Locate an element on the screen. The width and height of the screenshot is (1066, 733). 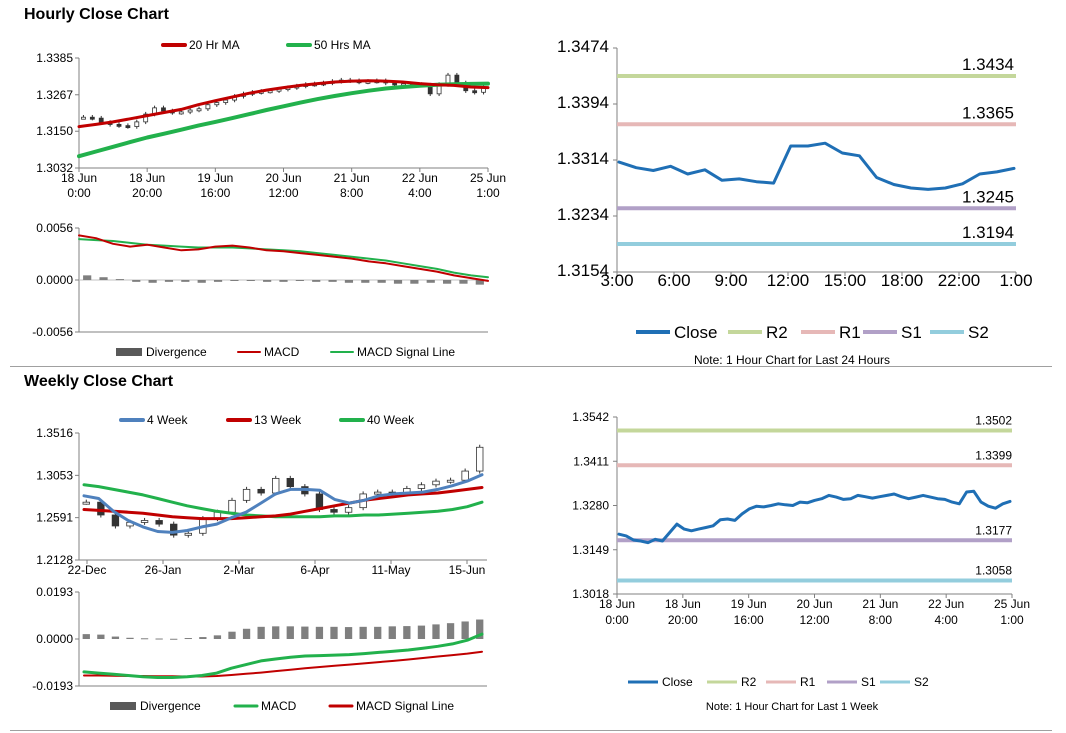
legend-label: S2 is located at coordinates (921, 682).